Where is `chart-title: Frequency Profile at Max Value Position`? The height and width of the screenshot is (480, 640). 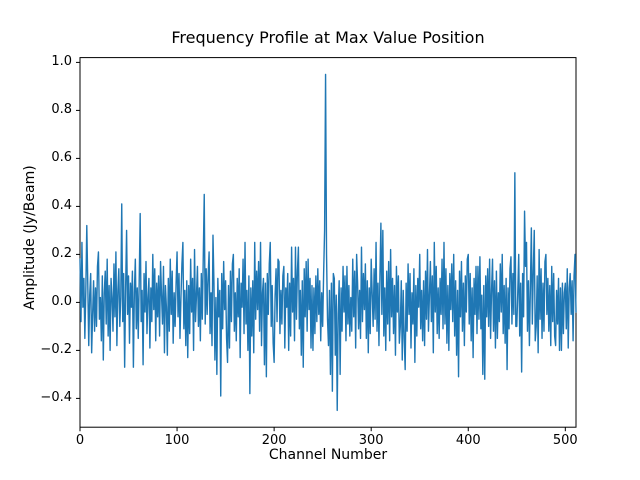 chart-title: Frequency Profile at Max Value Position is located at coordinates (328, 37).